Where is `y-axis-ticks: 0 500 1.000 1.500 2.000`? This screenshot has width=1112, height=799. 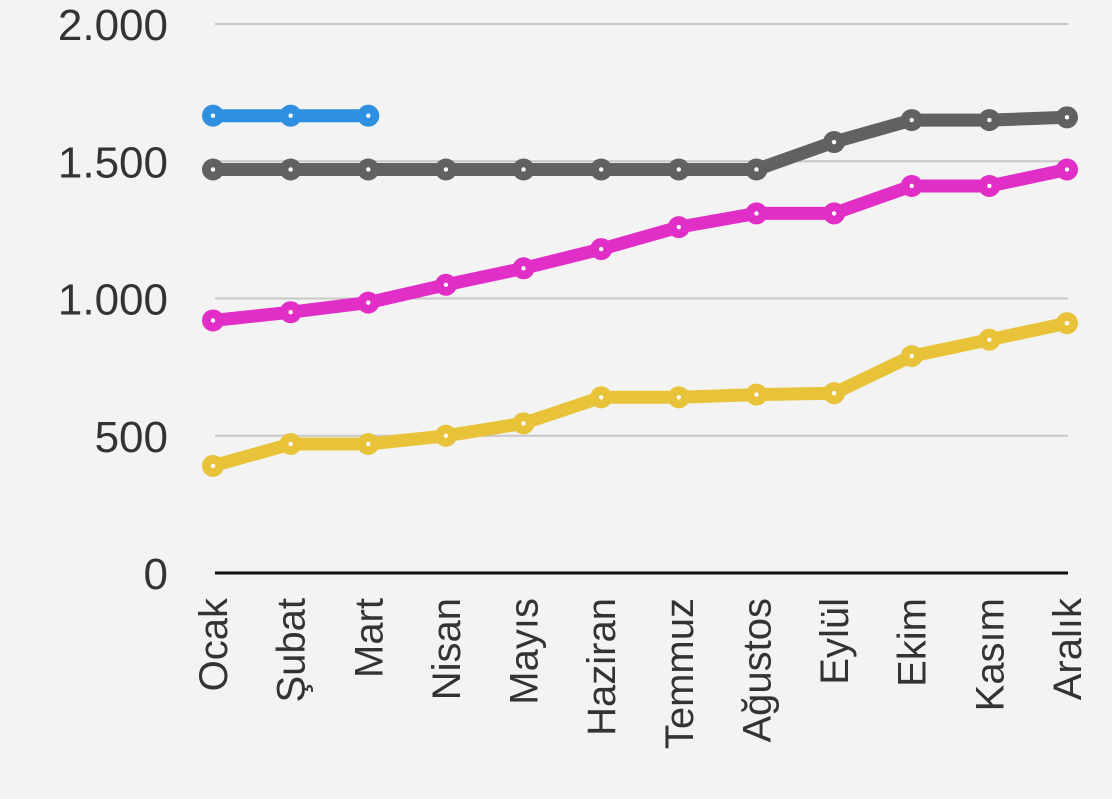 y-axis-ticks: 0 500 1.000 1.500 2.000 is located at coordinates (113, 300).